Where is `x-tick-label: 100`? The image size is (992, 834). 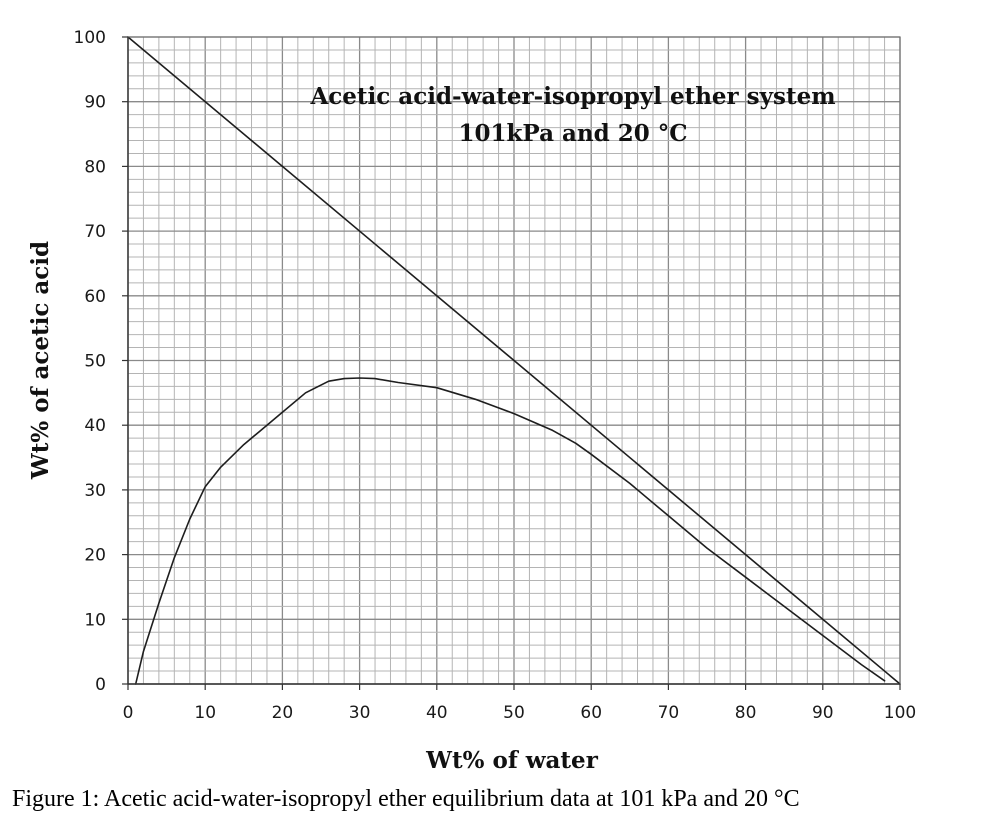
x-tick-label: 100 is located at coordinates (900, 713).